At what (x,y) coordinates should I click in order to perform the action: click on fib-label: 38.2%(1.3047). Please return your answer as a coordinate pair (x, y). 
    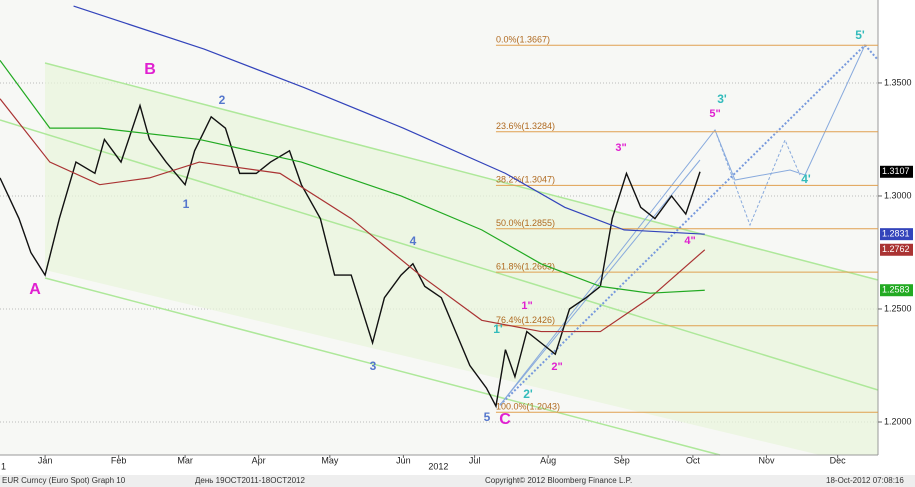
    Looking at the image, I should click on (525, 180).